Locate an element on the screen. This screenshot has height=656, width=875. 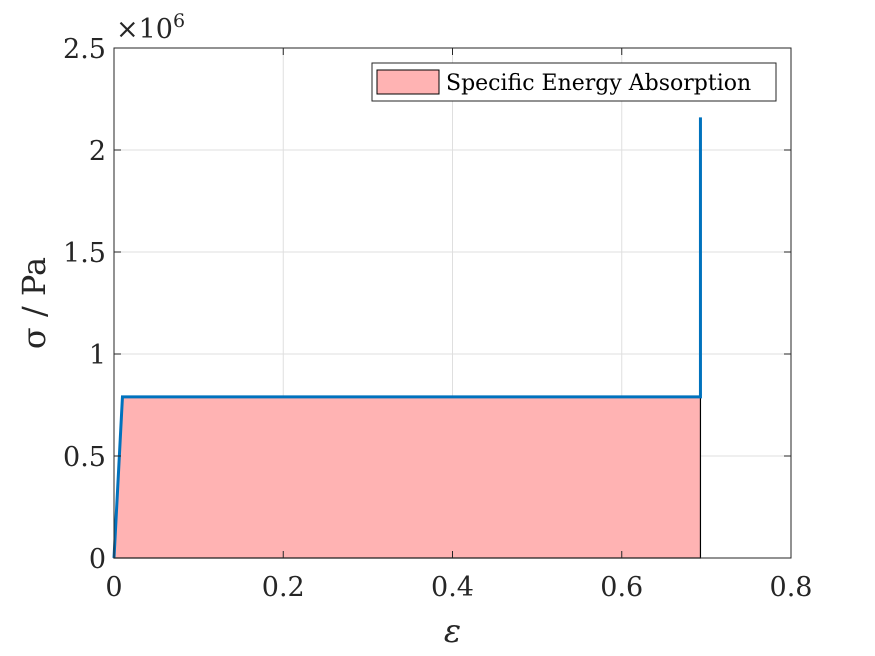
x-tick-labels: 0 0.2 0.4 0.6 0.8 is located at coordinates (458, 587).